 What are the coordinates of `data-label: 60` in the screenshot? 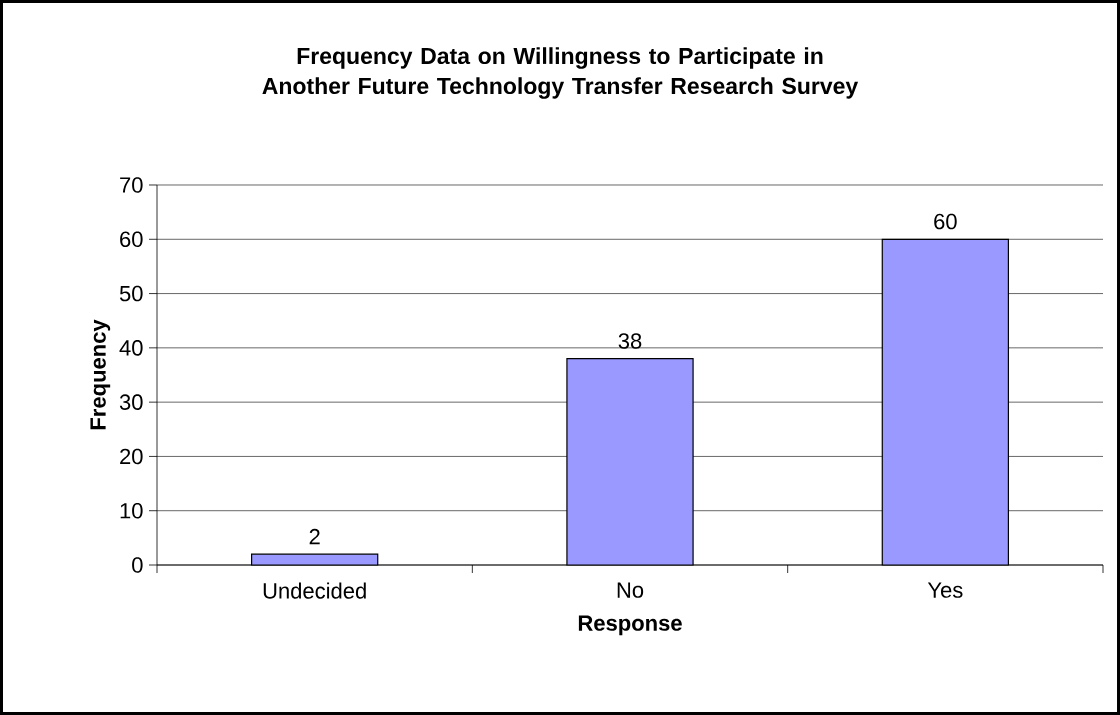 It's located at (945, 221).